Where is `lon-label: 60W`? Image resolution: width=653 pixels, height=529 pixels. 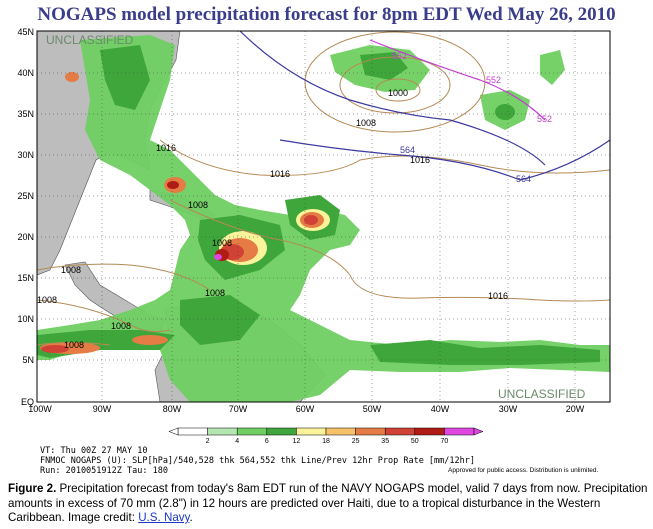 lon-label: 60W is located at coordinates (305, 409).